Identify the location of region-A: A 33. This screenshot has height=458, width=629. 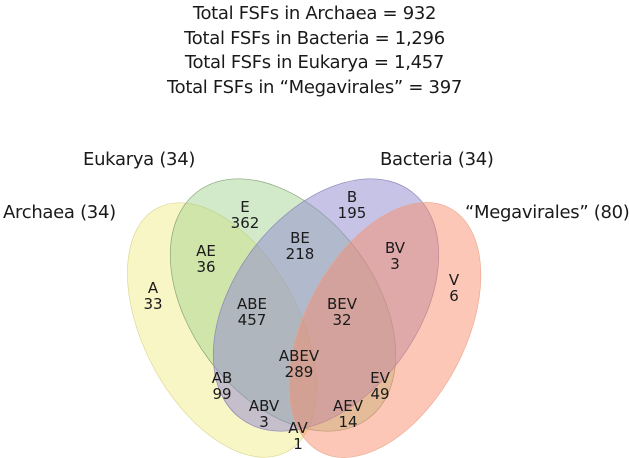
(153, 296).